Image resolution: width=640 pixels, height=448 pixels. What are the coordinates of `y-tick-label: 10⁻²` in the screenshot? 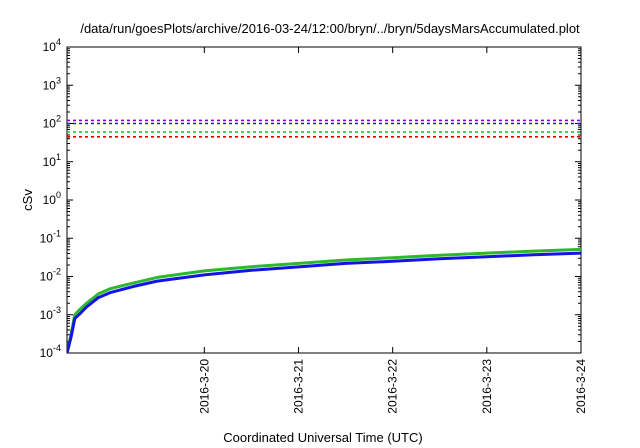 It's located at (50, 275).